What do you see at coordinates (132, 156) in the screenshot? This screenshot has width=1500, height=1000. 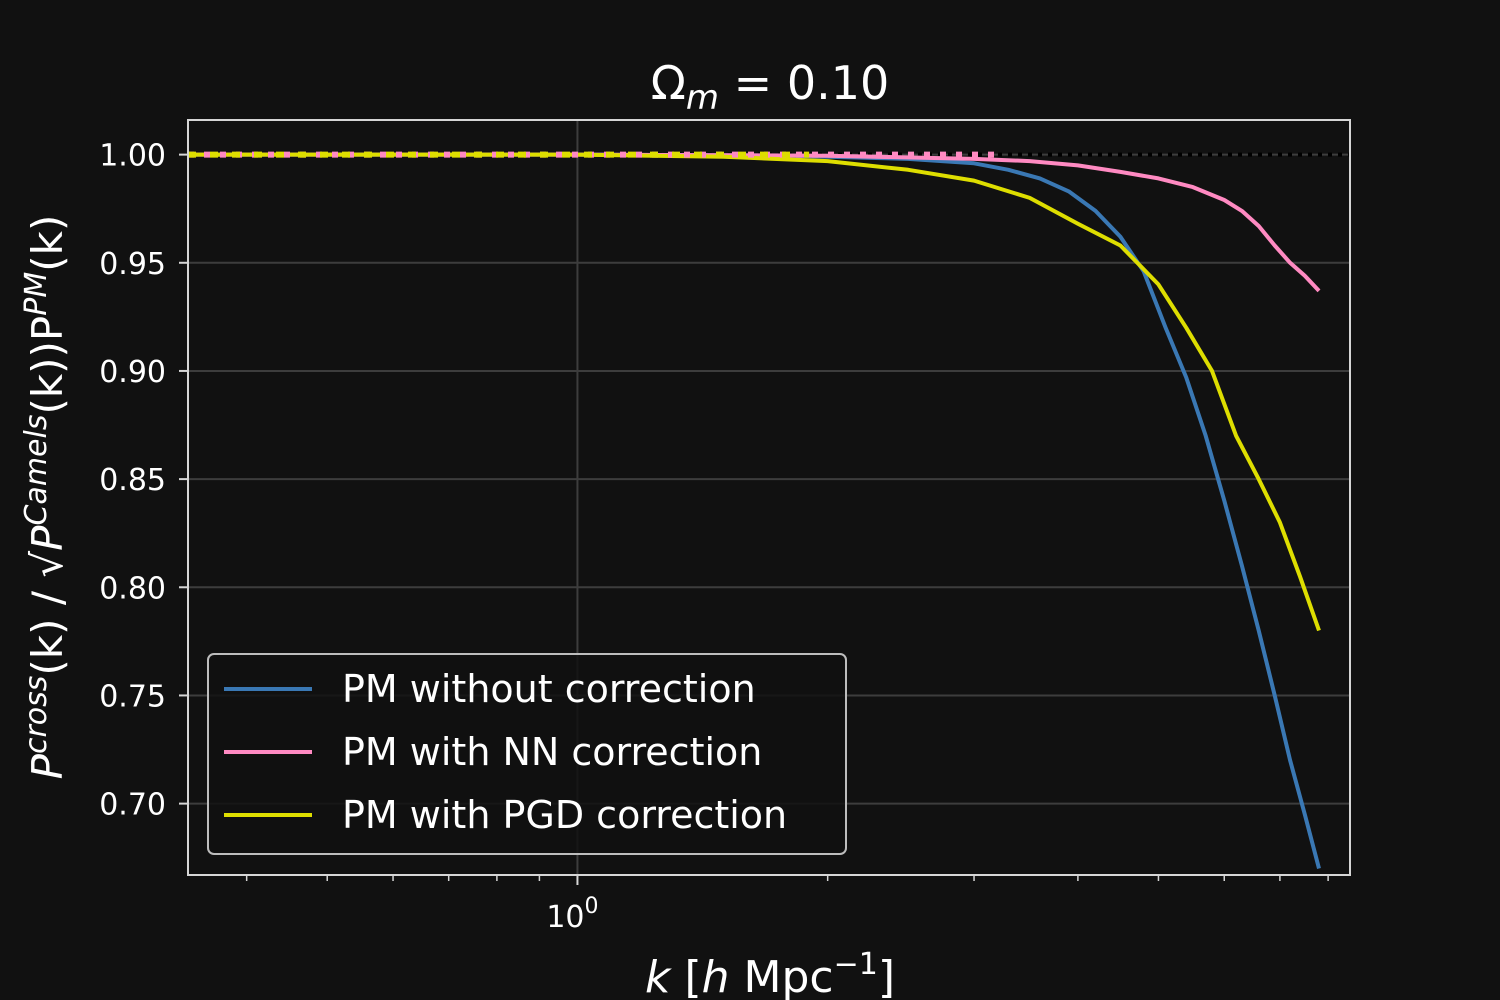 I see `y-tick-label: 1.00` at bounding box center [132, 156].